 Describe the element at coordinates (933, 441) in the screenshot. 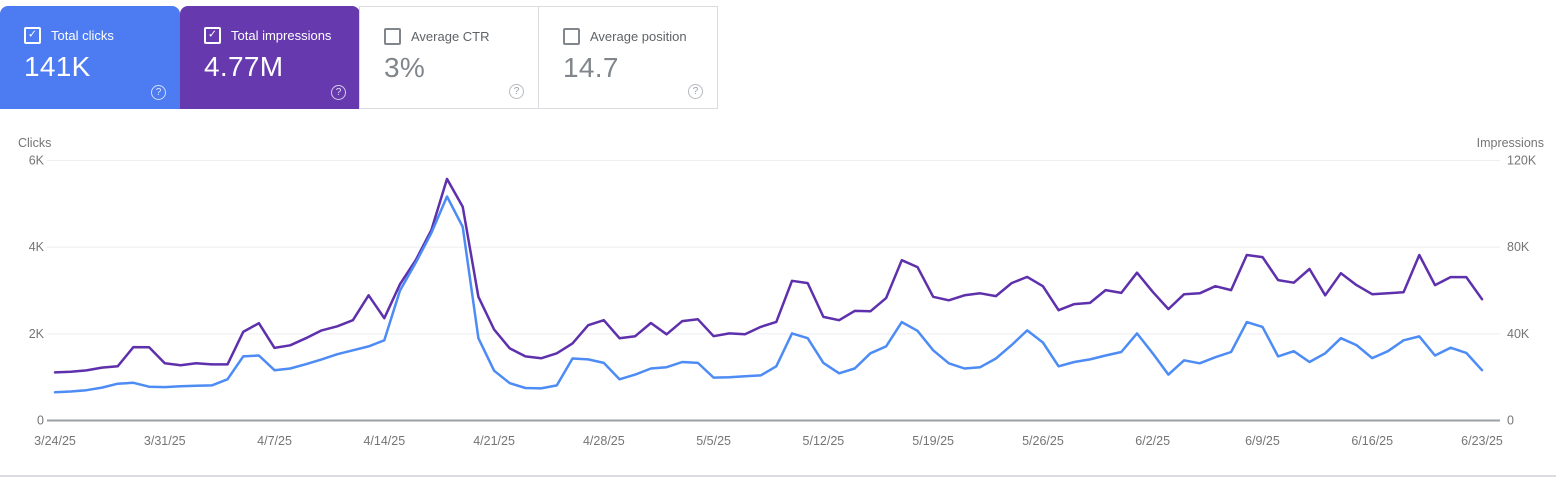

I see `x-tick-label: 5/19/25` at that location.